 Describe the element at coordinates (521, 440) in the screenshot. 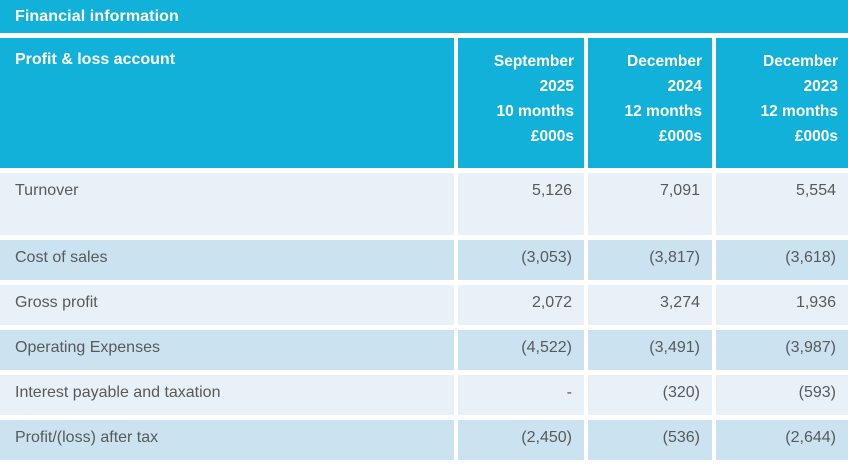

I see `value-profit-after-tax-col1: (2,450)` at that location.